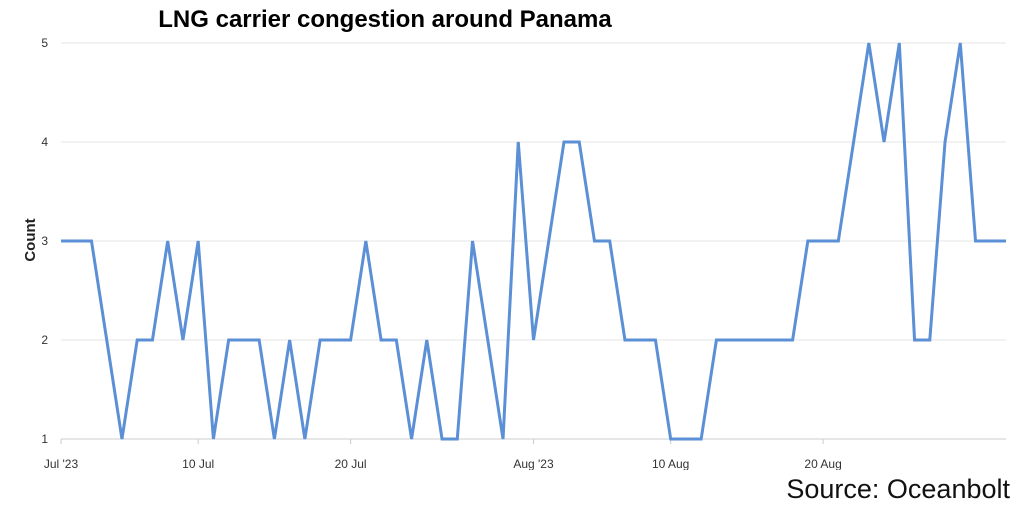 This screenshot has width=1024, height=526. Describe the element at coordinates (30, 239) in the screenshot. I see `y-axis-label: Count` at that location.